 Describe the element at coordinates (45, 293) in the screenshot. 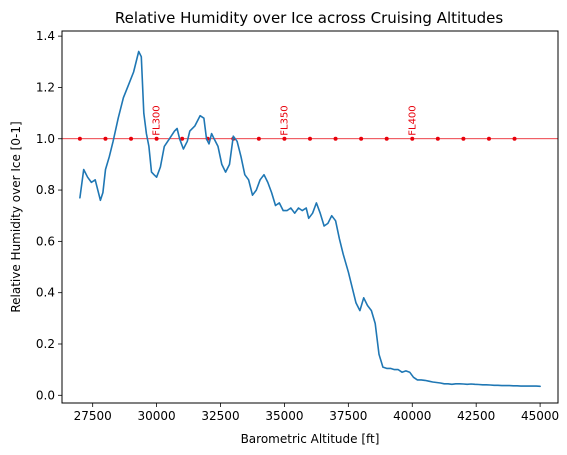

I see `y-tick-label-2: 0.4` at that location.